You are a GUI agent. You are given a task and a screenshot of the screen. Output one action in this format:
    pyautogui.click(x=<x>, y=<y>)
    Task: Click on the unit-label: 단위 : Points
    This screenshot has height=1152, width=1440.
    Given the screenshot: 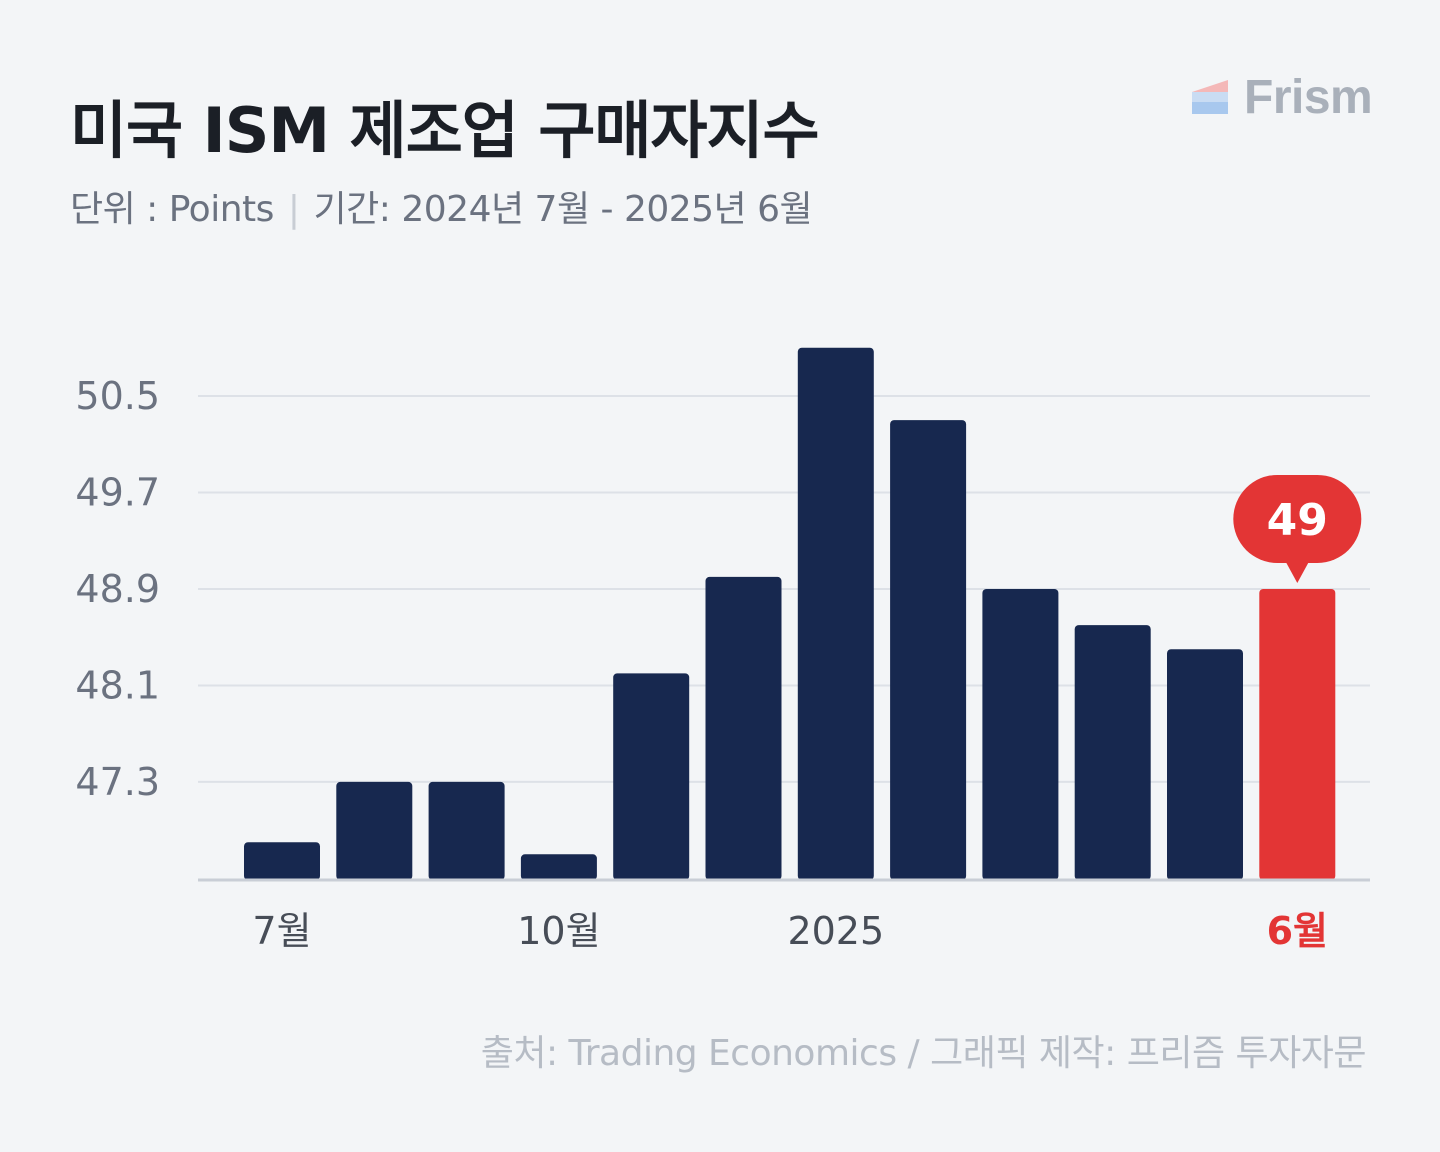 What is the action you would take?
    pyautogui.click(x=172, y=209)
    